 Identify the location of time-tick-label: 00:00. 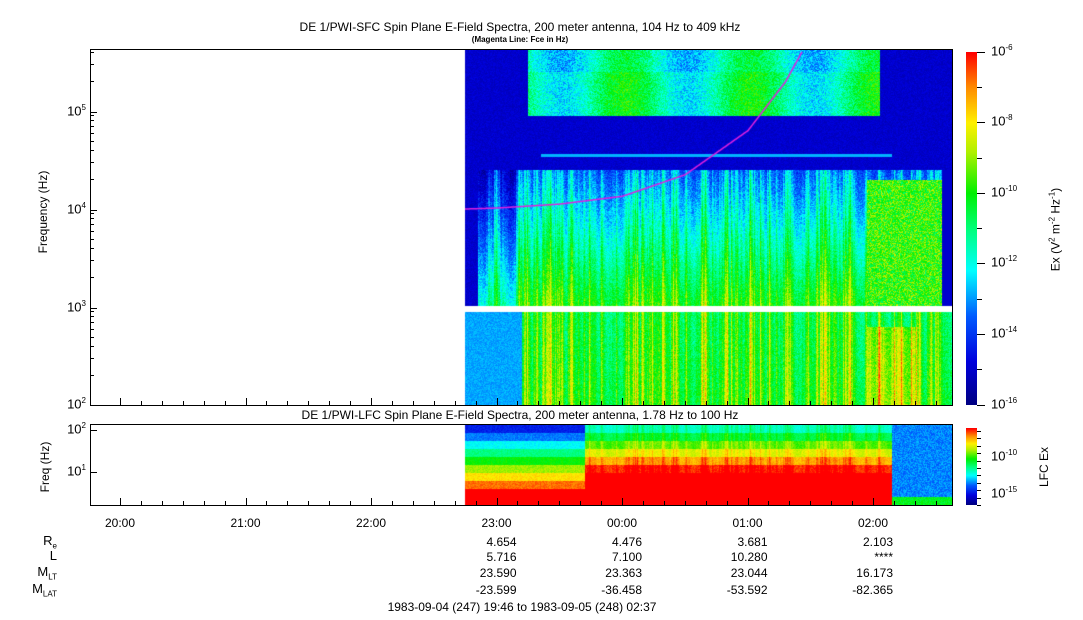
(622, 523).